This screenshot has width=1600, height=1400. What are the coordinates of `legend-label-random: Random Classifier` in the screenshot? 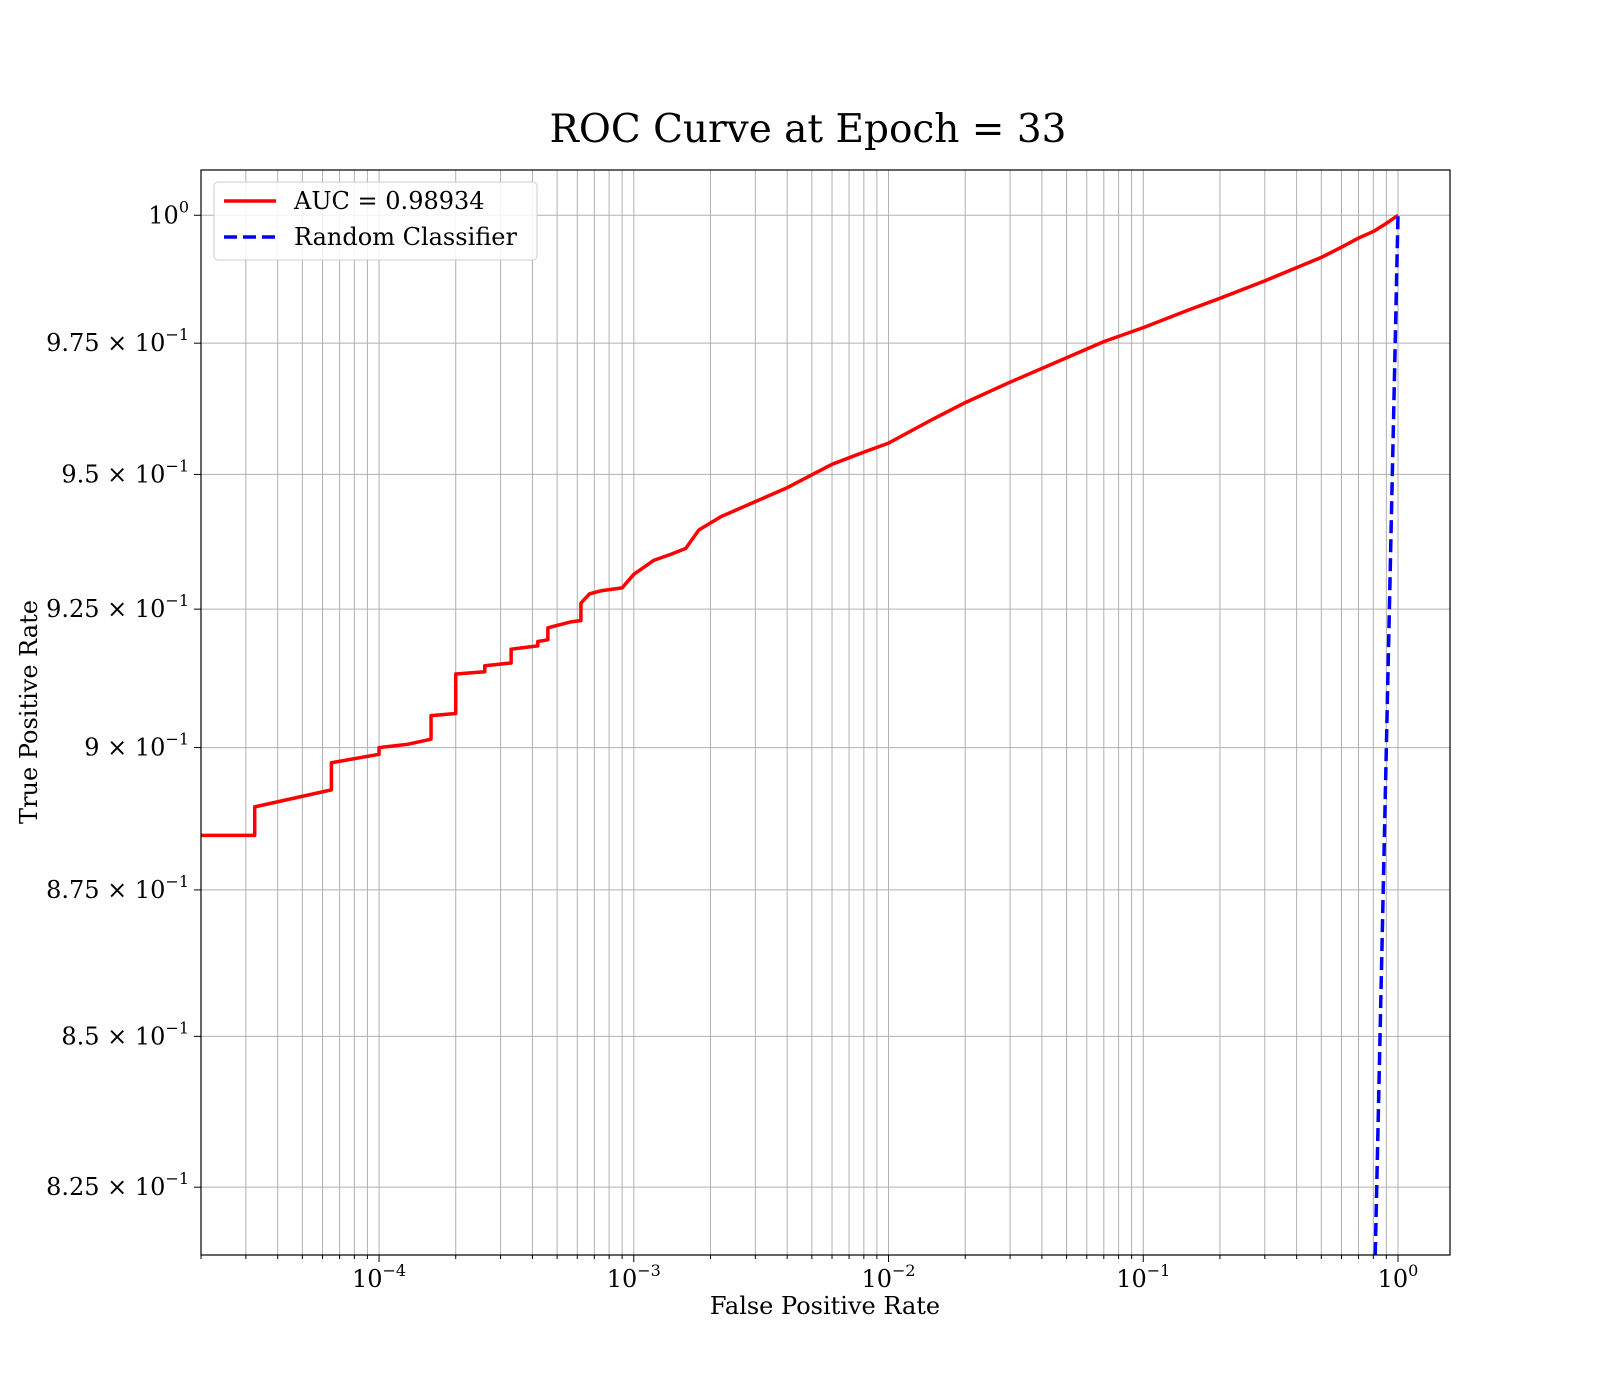 It's located at (405, 237).